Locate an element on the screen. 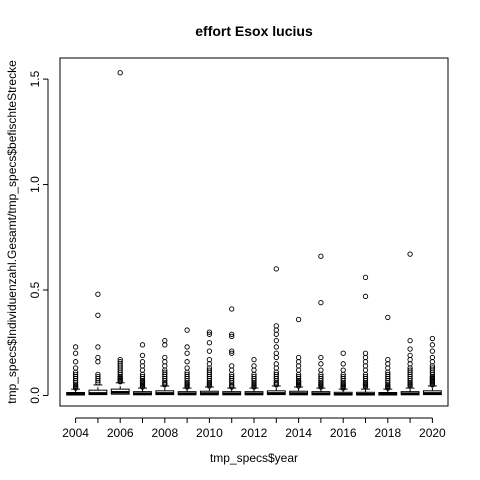  y-tick-label: 1.0 is located at coordinates (35, 184).